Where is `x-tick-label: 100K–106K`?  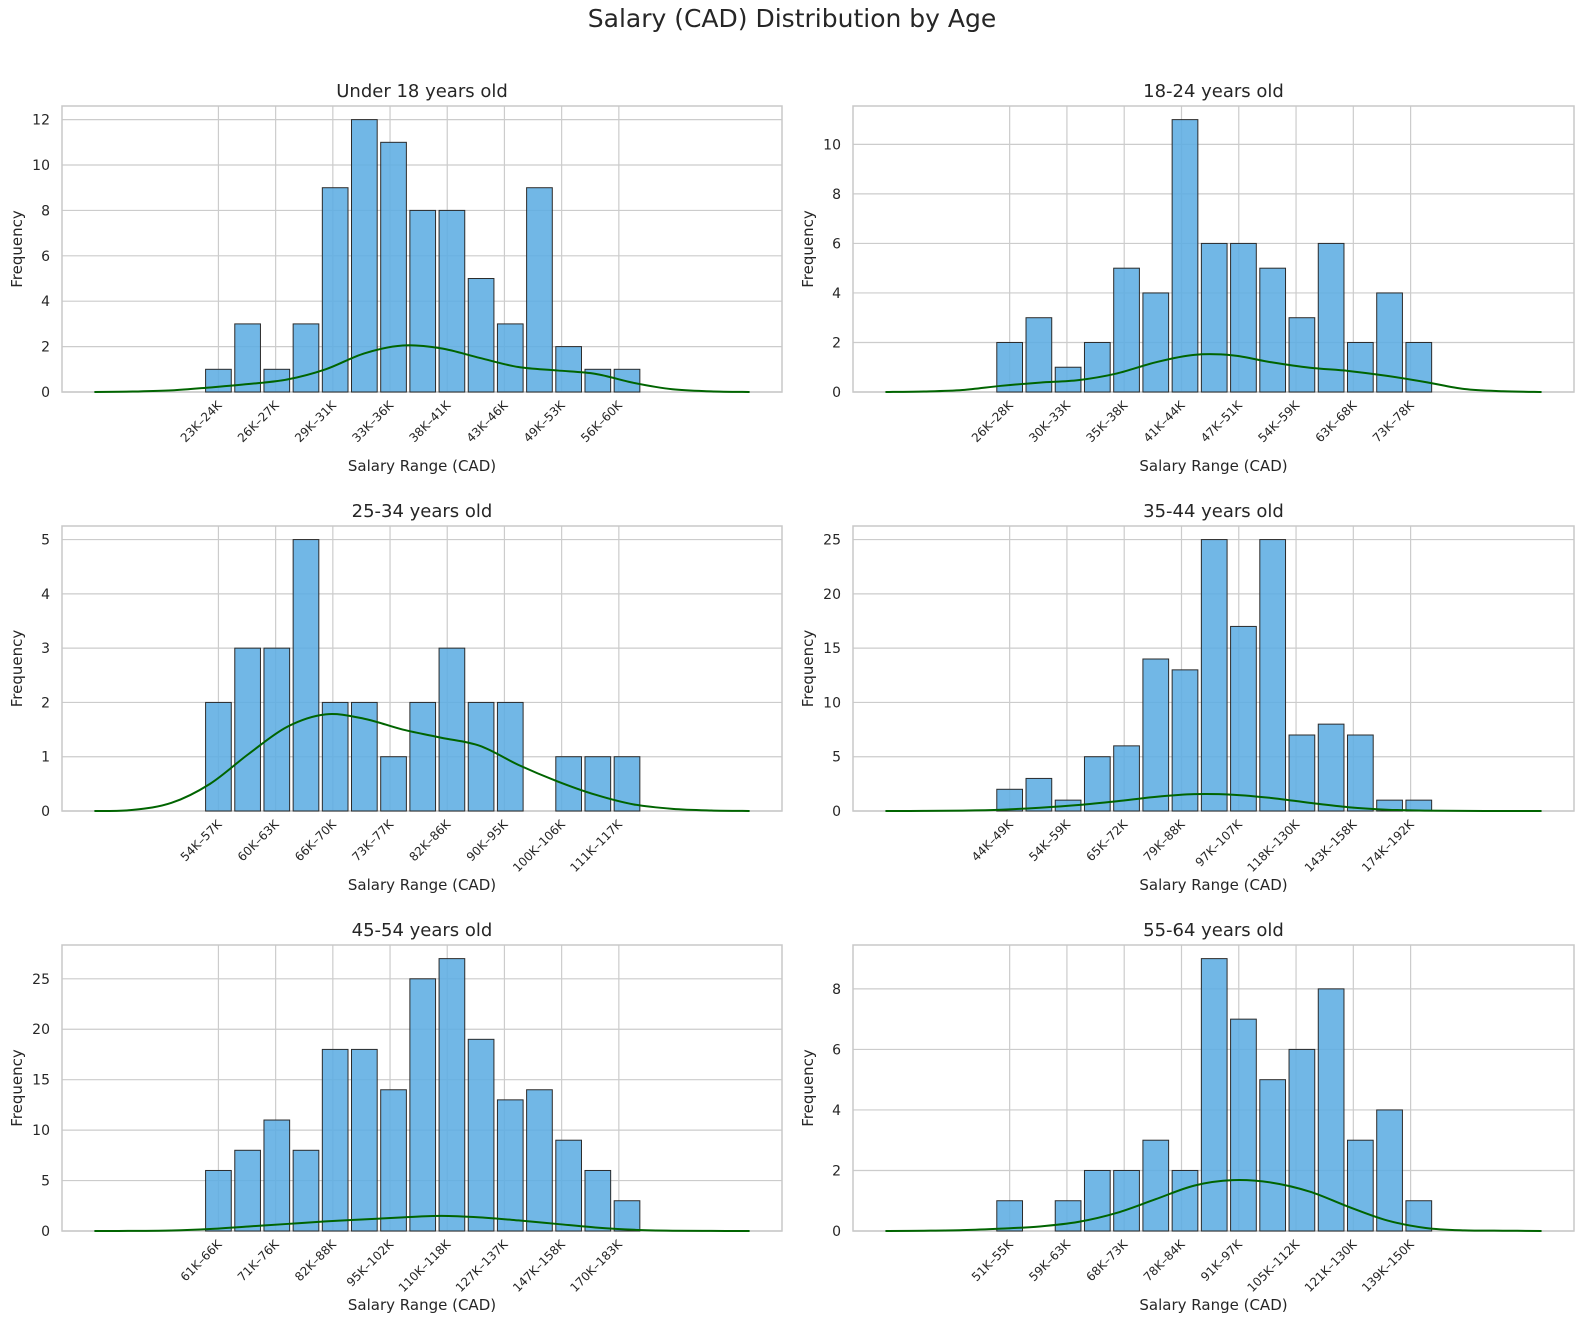
x-tick-label: 100K–106K is located at coordinates (539, 845).